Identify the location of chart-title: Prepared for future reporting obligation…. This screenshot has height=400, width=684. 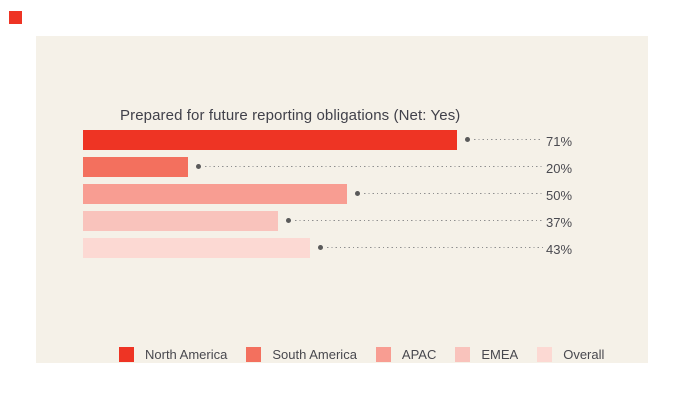
(290, 115).